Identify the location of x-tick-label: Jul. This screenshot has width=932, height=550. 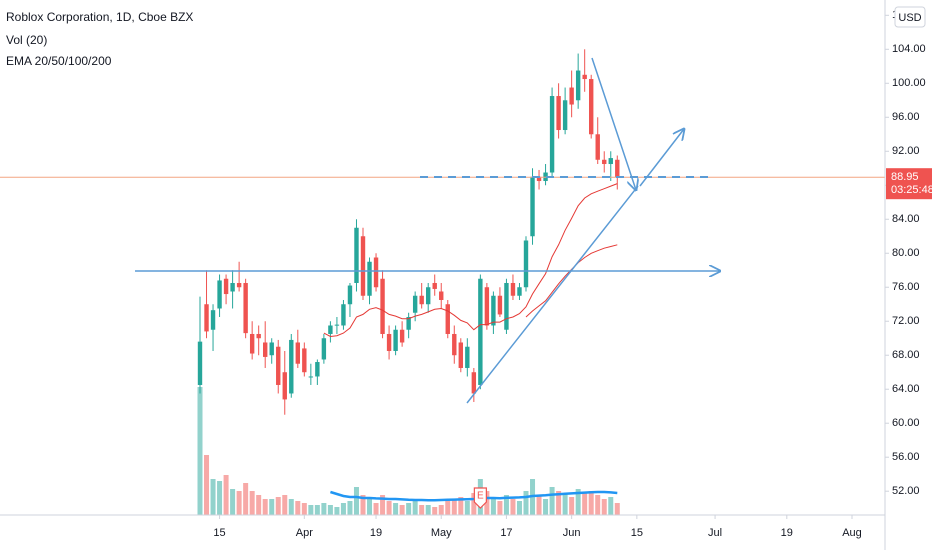
(715, 533).